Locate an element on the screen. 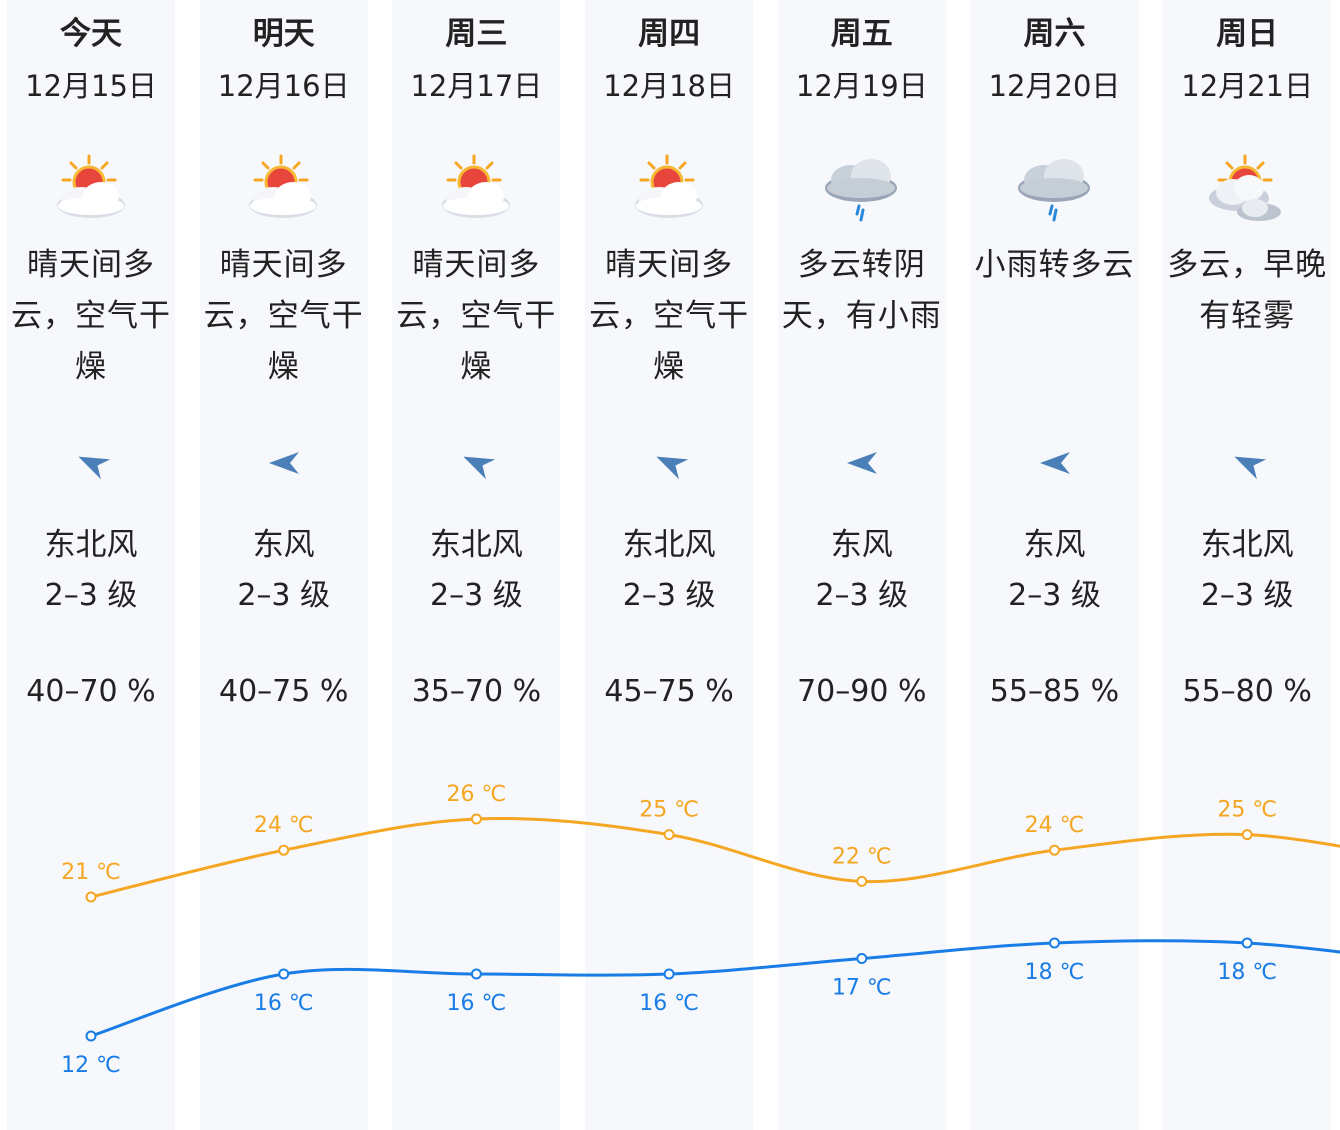 The width and height of the screenshot is (1340, 1130). day-column: 周四 12月18日 晴天间多云，空气干燥 东北风 2–3 级 45–75 % is located at coordinates (669, 565).